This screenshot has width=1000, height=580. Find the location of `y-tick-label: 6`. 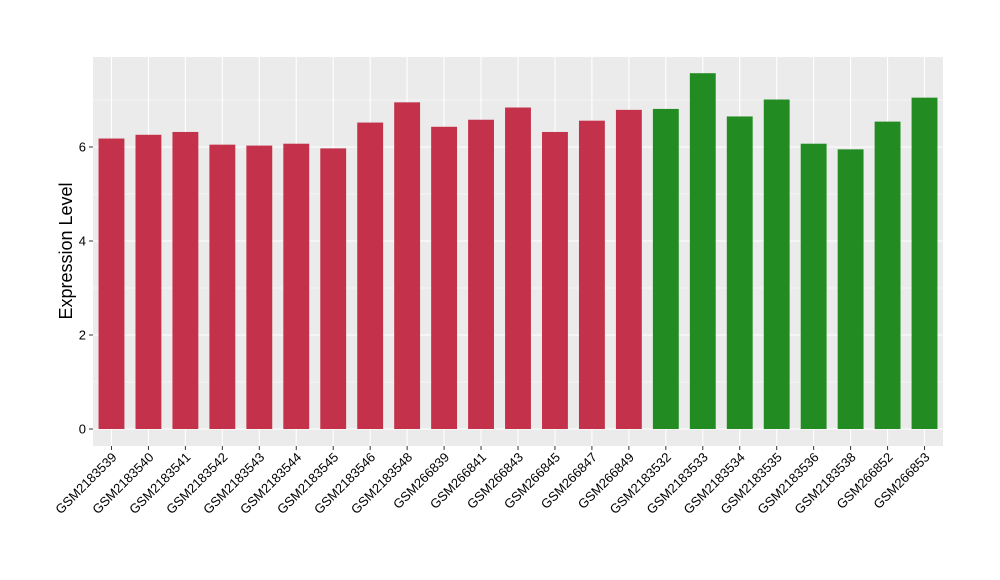

y-tick-label: 6 is located at coordinates (82, 147).